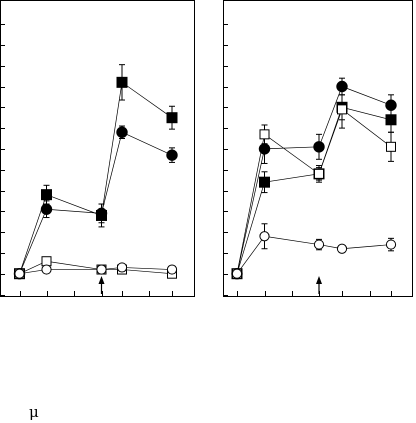 The width and height of the screenshot is (416, 423). What do you see at coordinates (96, 202) in the screenshot?
I see `series-line-filled-circle` at bounding box center [96, 202].